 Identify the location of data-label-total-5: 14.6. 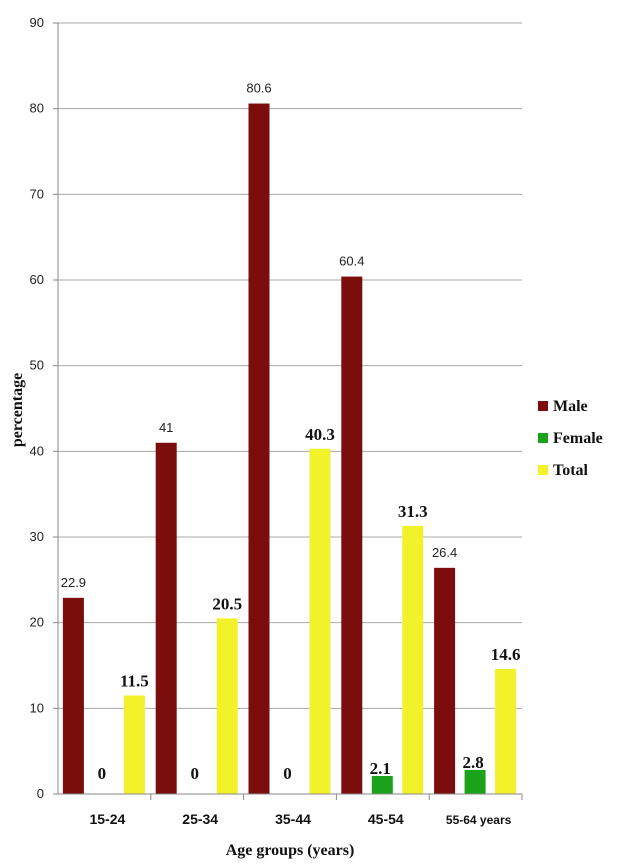
(506, 654).